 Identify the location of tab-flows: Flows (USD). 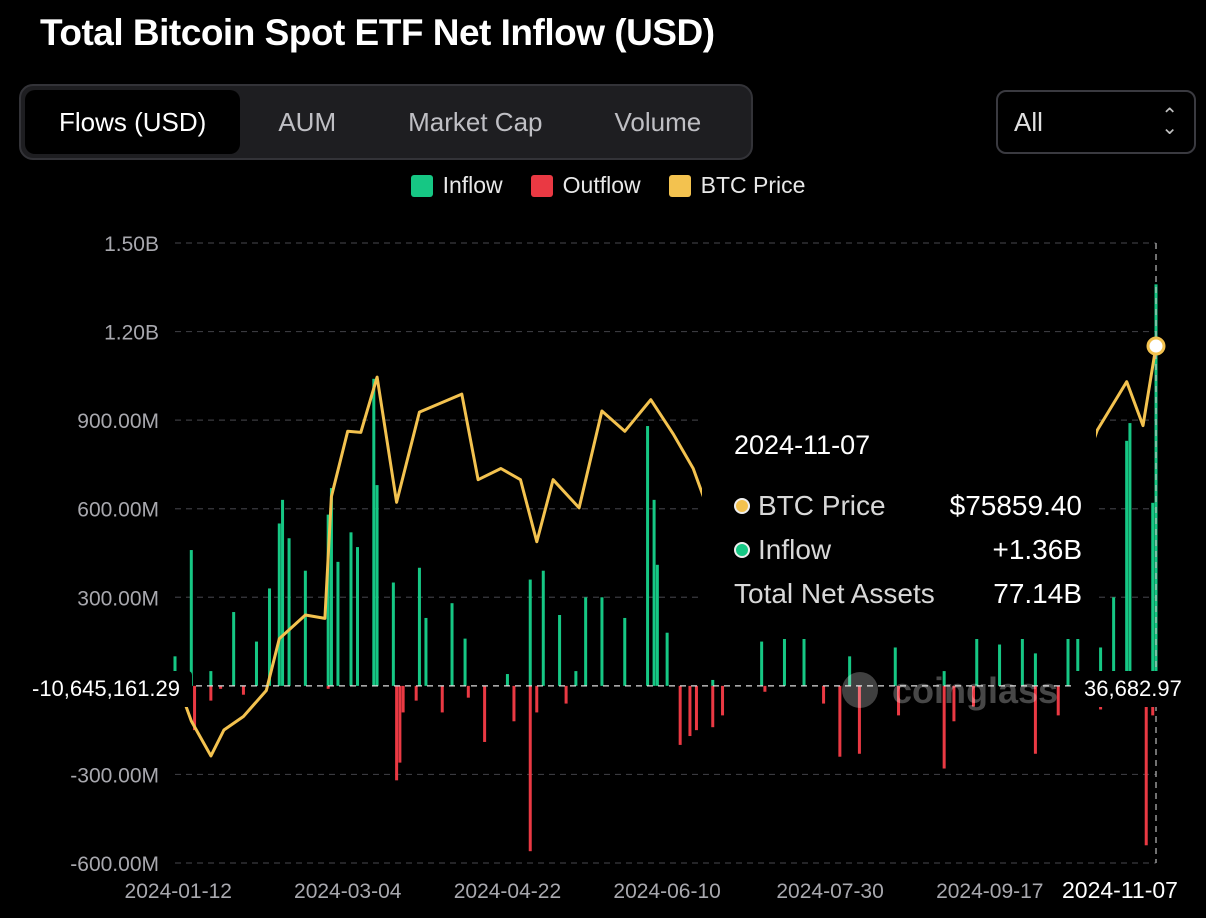
(133, 122).